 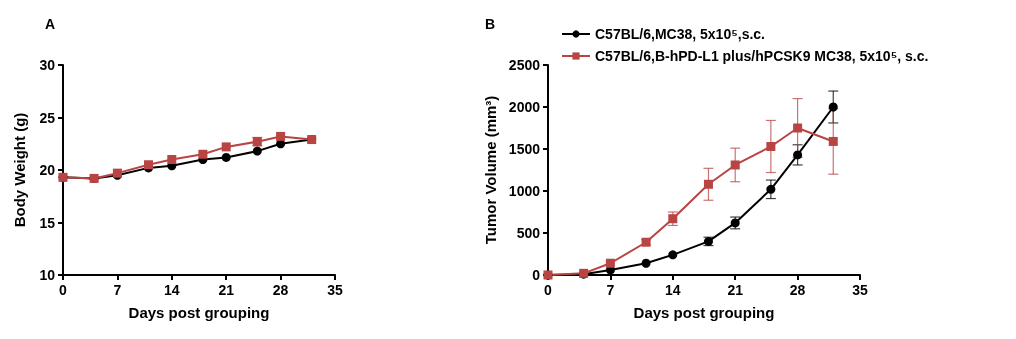 I want to click on legend-label: C57BL/6,B-hPD-L1 plus/hPCSK9 MC38, 5x10⁵, s.c., so click(x=762, y=56).